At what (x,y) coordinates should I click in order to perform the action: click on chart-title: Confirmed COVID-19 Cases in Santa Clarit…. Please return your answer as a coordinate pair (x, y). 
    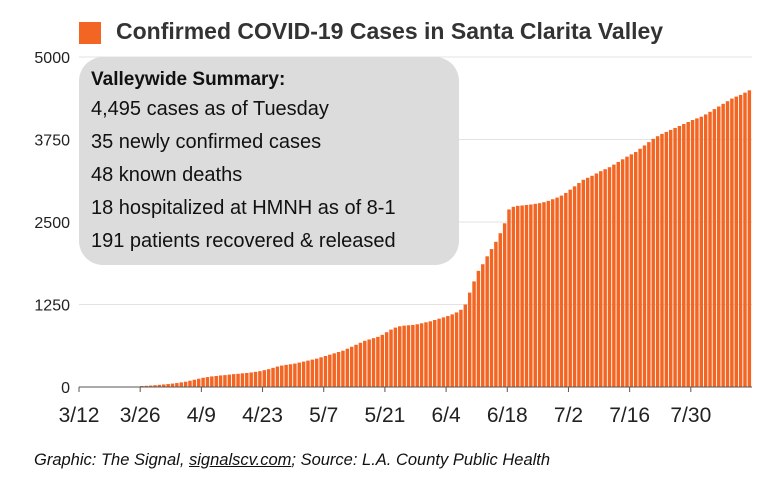
    Looking at the image, I should click on (390, 31).